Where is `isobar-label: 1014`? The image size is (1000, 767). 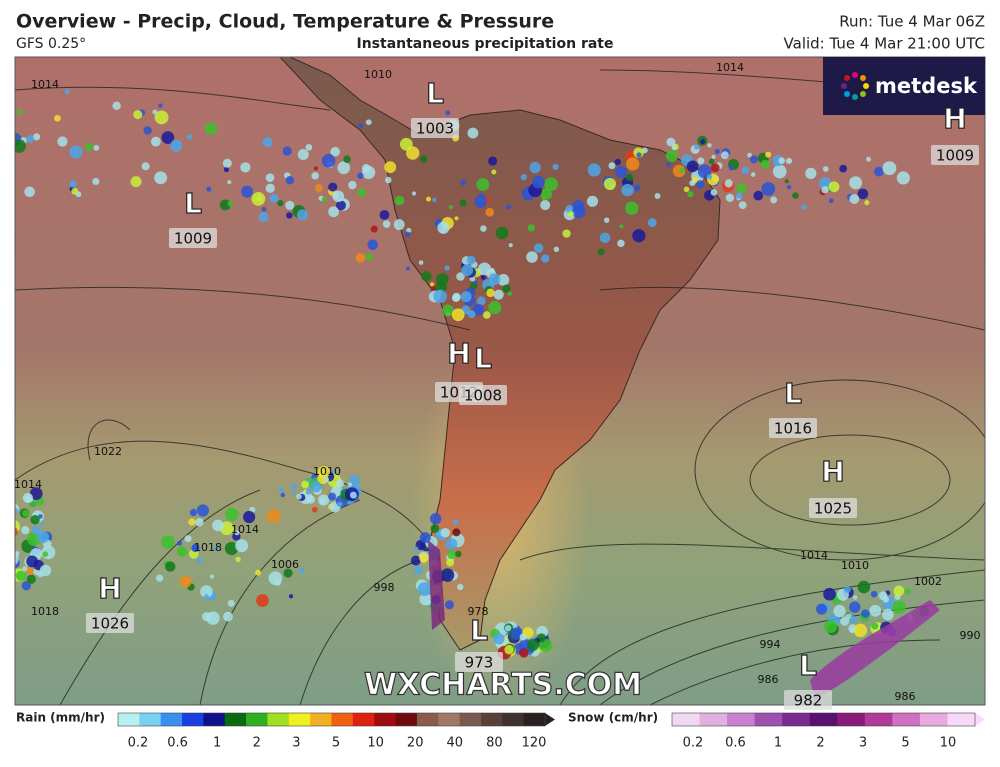
isobar-label: 1014 is located at coordinates (730, 67).